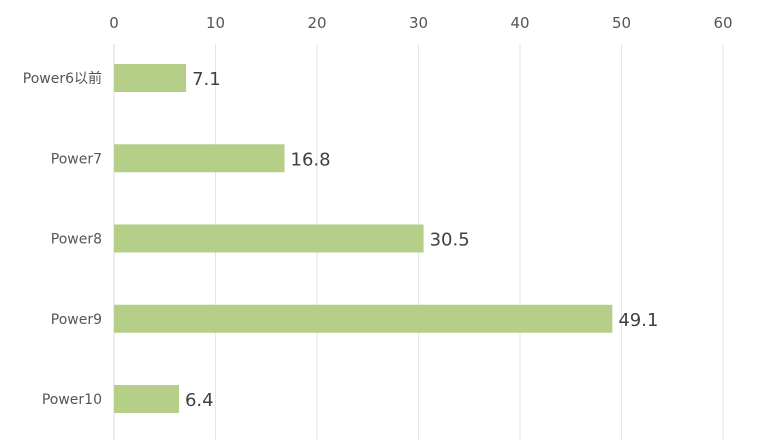 This screenshot has height=444, width=768. Describe the element at coordinates (199, 400) in the screenshot. I see `data-label: 6.4` at that location.